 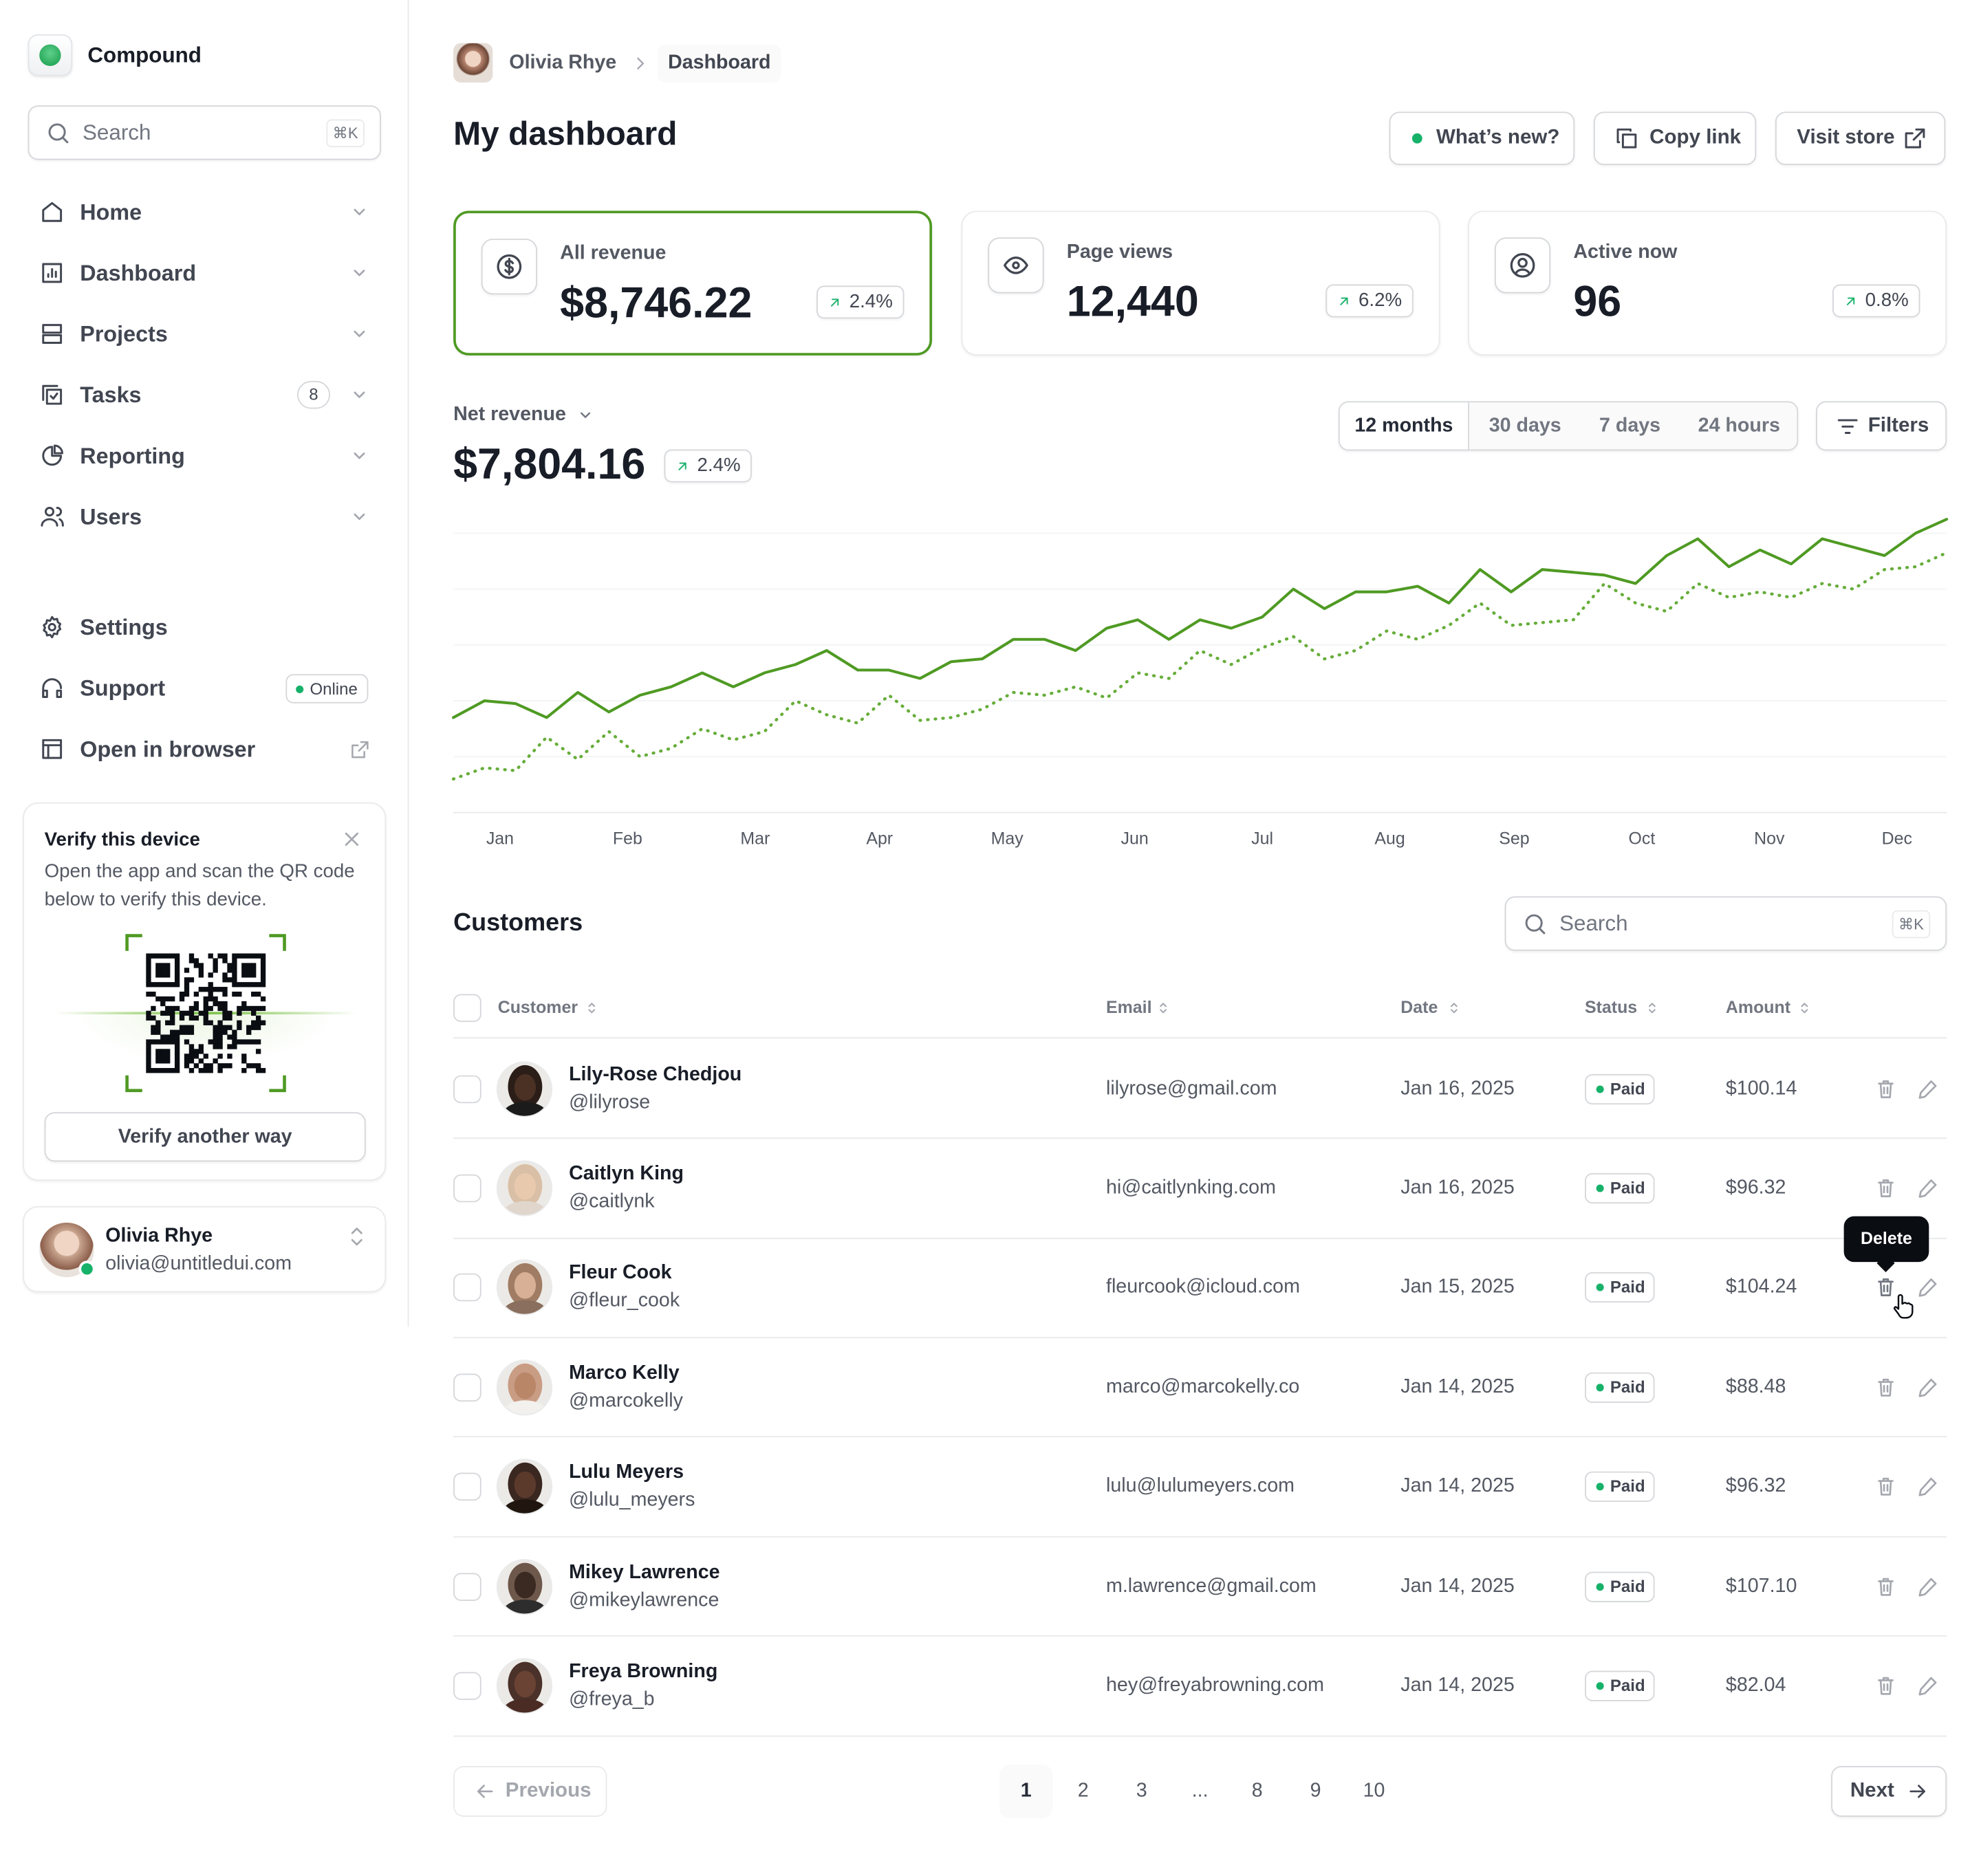 What do you see at coordinates (205, 1137) in the screenshot?
I see `verify-button: Verify another way` at bounding box center [205, 1137].